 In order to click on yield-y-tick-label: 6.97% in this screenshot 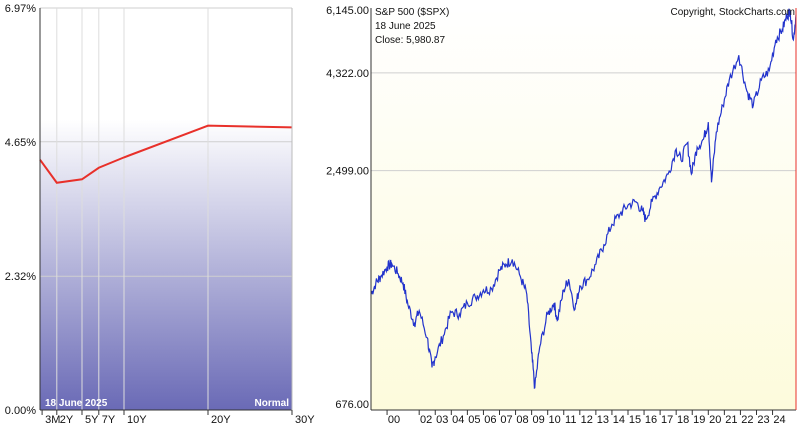, I will do `click(20, 9)`.